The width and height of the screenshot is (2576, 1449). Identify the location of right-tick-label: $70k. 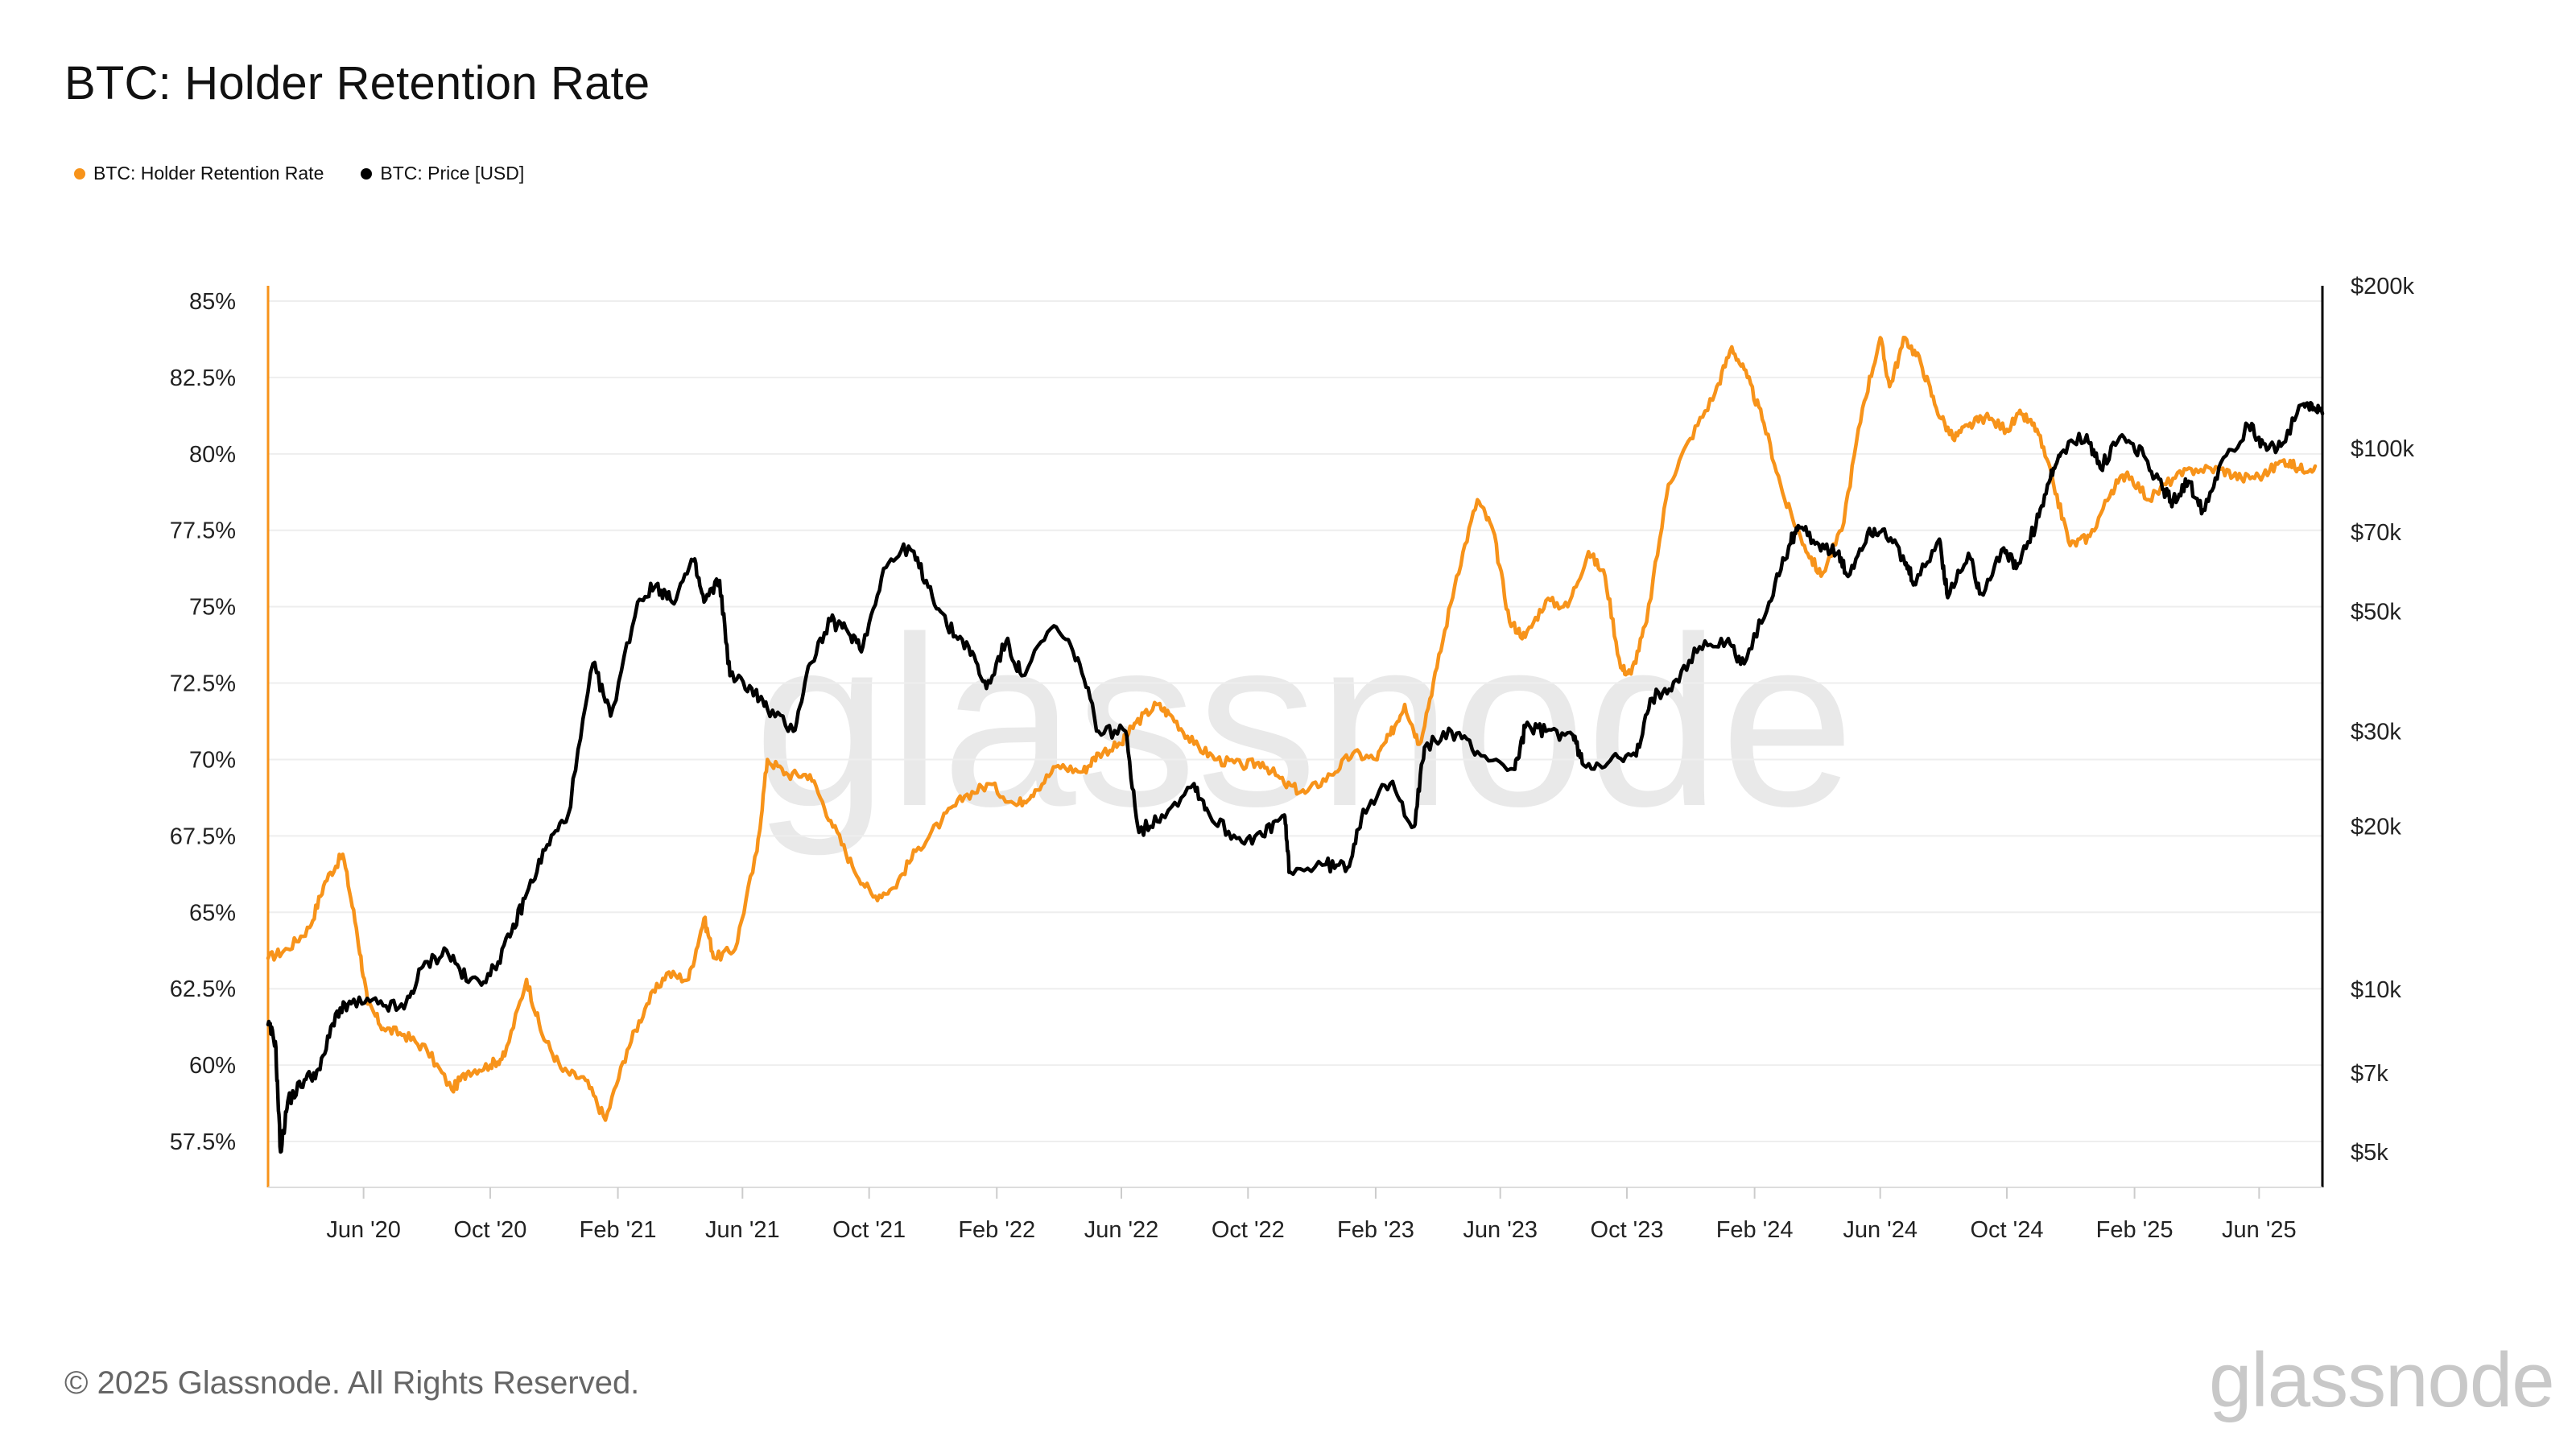
(2376, 533).